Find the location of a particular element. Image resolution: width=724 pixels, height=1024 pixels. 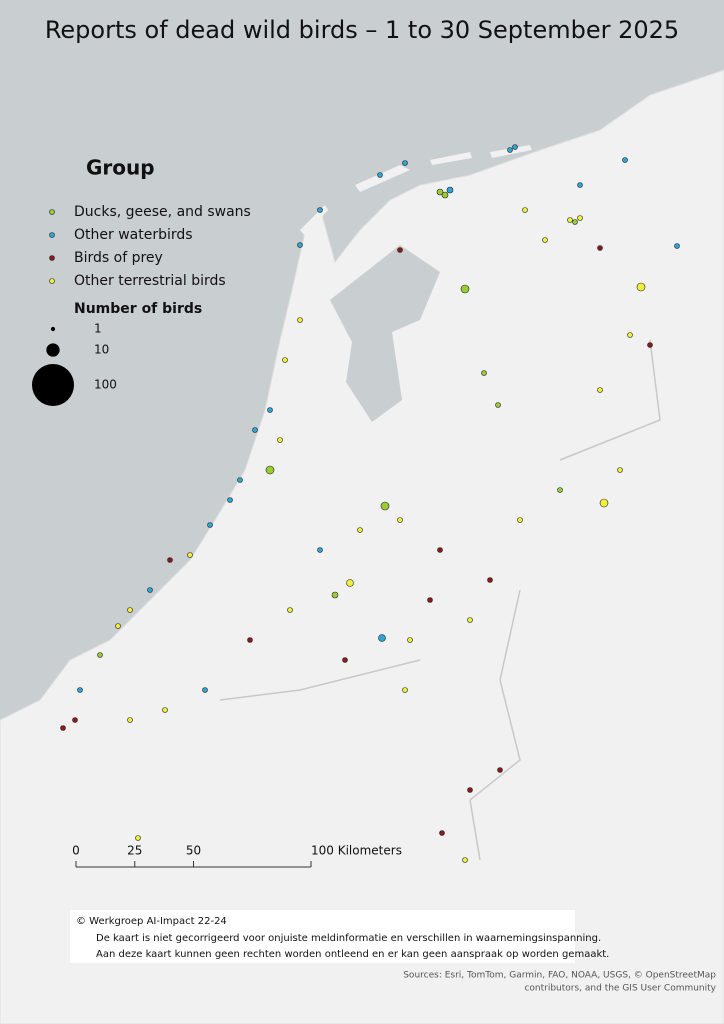

scale-label: 100 Kilometers is located at coordinates (356, 851).